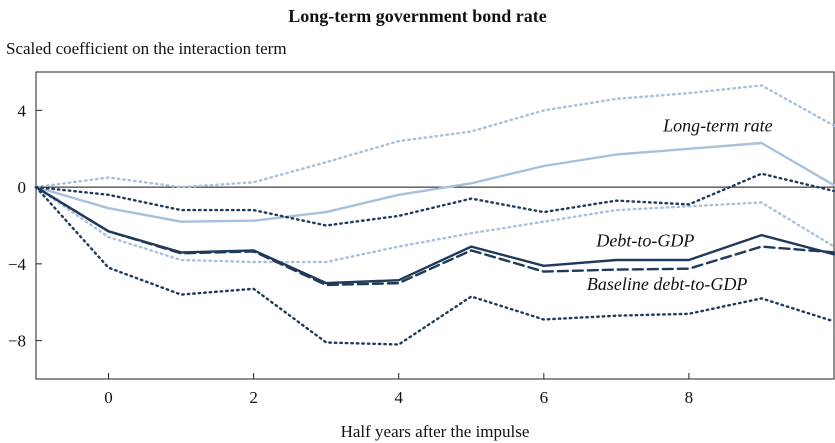 Image resolution: width=835 pixels, height=443 pixels. What do you see at coordinates (398, 397) in the screenshot?
I see `x-tick-label: 4` at bounding box center [398, 397].